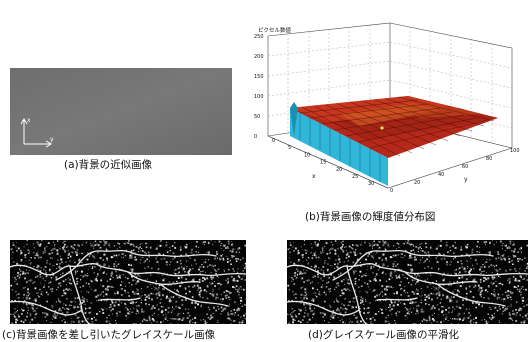 Image resolution: width=528 pixels, height=342 pixels. What do you see at coordinates (259, 77) in the screenshot?
I see `z-tick-label: 150` at bounding box center [259, 77].